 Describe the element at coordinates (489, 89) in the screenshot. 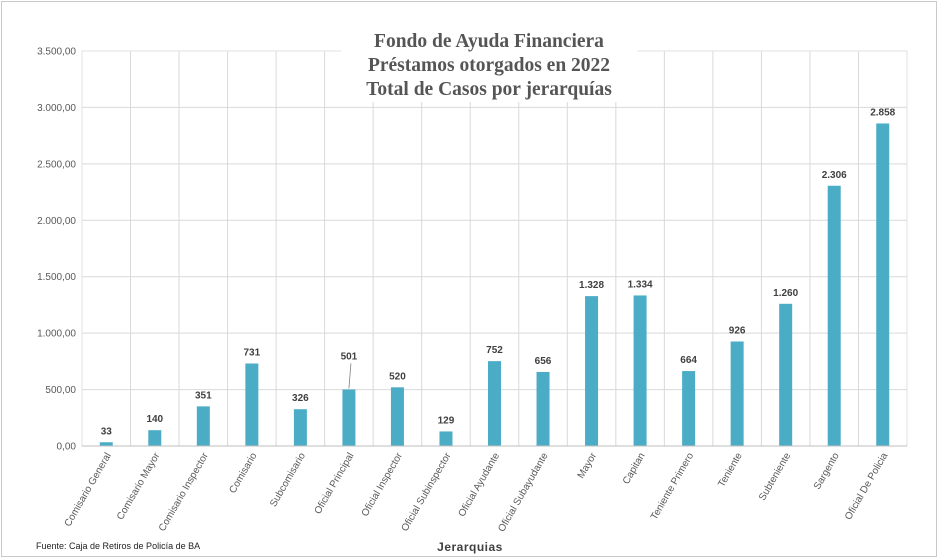

I see `chart-title-line-3: Total de Casos por jerarquías` at that location.